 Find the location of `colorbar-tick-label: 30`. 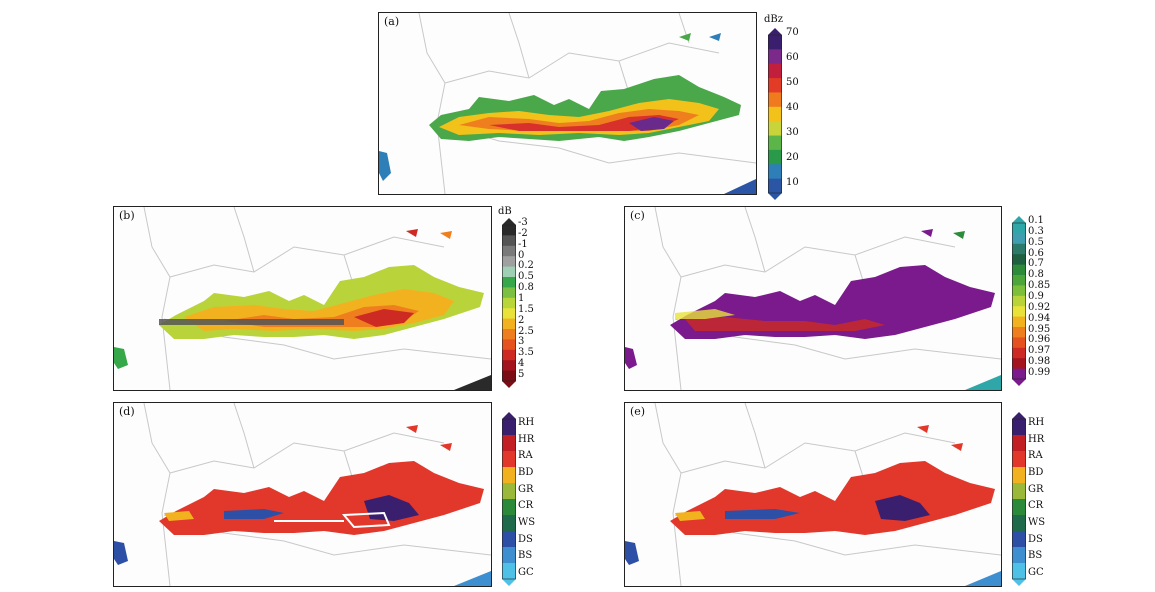

colorbar-tick-label: 30 is located at coordinates (792, 132).